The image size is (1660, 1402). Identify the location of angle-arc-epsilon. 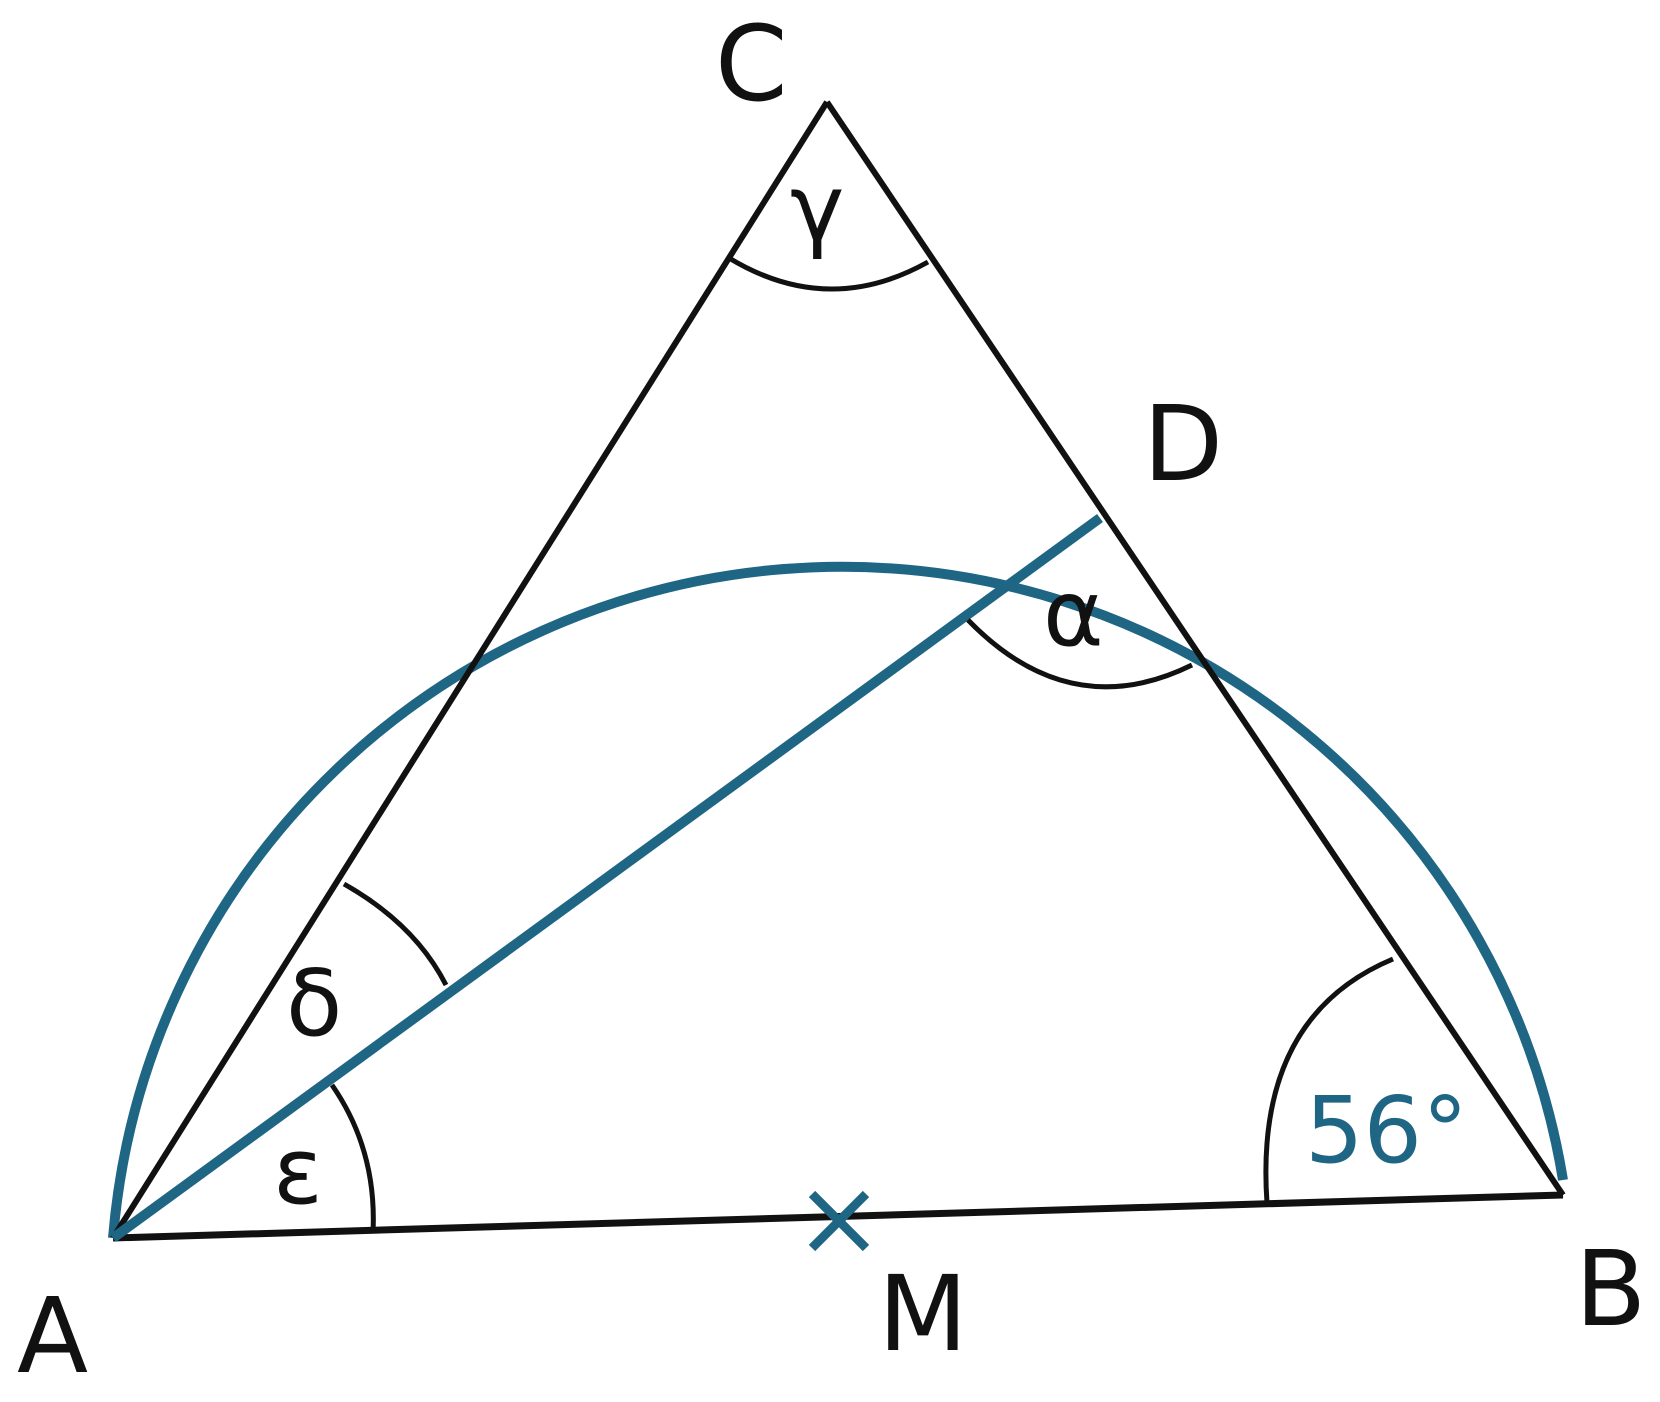
(352, 1158).